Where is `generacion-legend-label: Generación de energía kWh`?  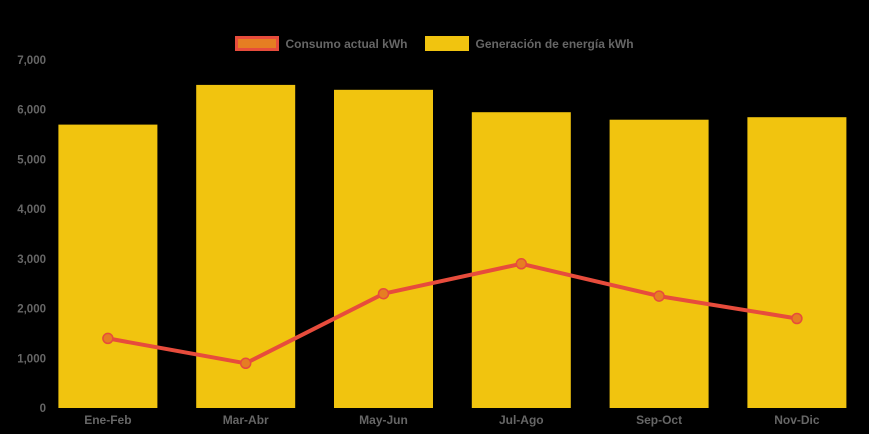
generacion-legend-label: Generación de energía kWh is located at coordinates (554, 43).